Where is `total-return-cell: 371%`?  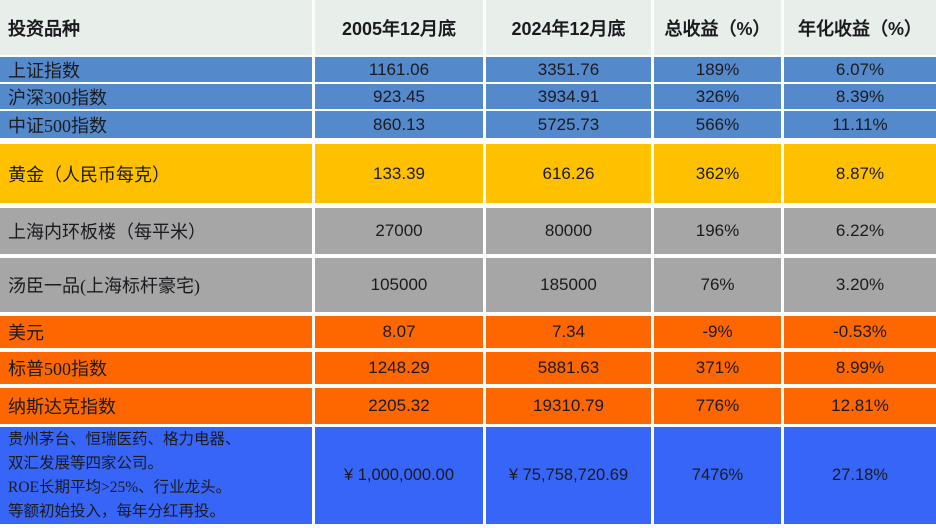
total-return-cell: 371% is located at coordinates (717, 368).